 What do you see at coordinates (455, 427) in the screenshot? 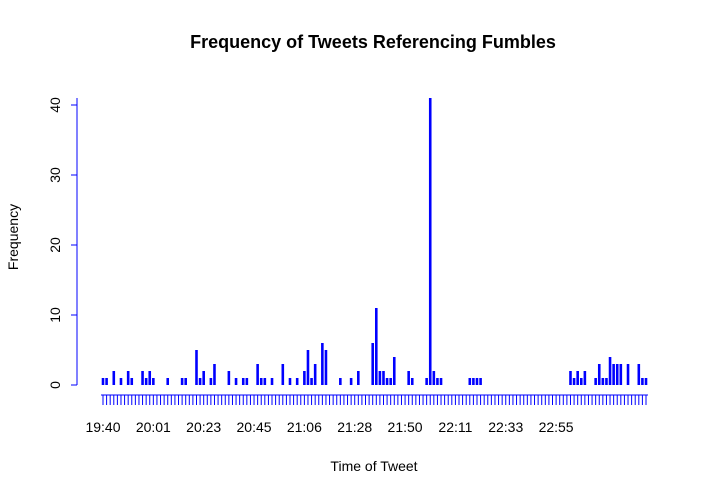
I see `x-tick-label: 22:11` at bounding box center [455, 427].